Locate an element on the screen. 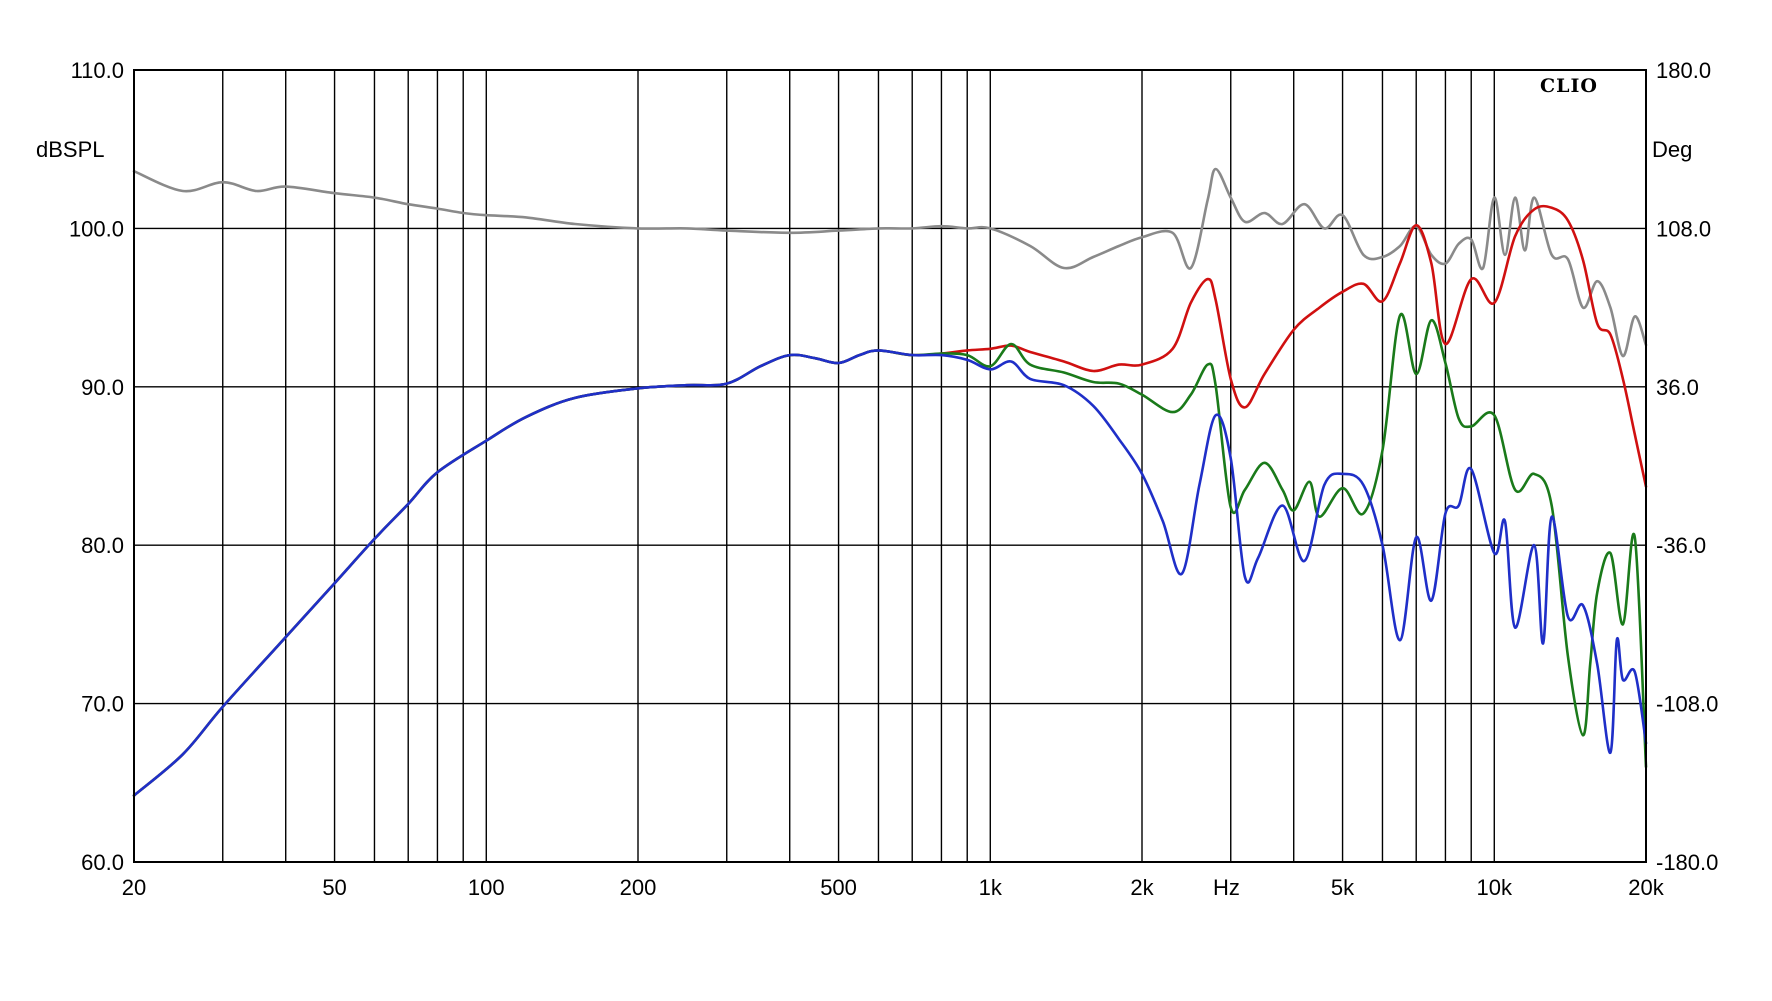 Image resolution: width=1772 pixels, height=1001 pixels. x-tick-label: 1k is located at coordinates (991, 887).